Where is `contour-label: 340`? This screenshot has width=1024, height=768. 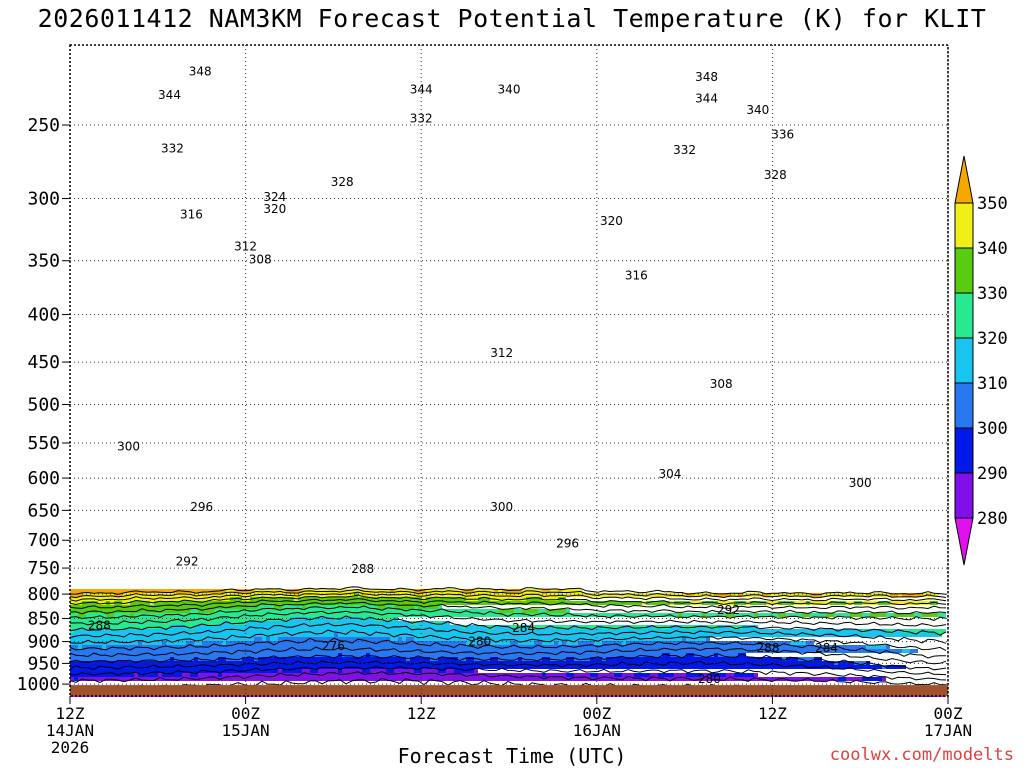 contour-label: 340 is located at coordinates (757, 110).